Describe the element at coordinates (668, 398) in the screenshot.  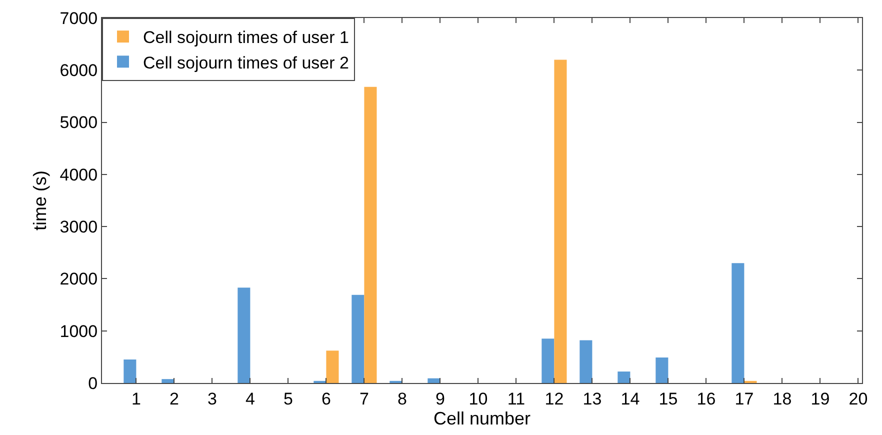
I see `x-tick-label: 15` at that location.